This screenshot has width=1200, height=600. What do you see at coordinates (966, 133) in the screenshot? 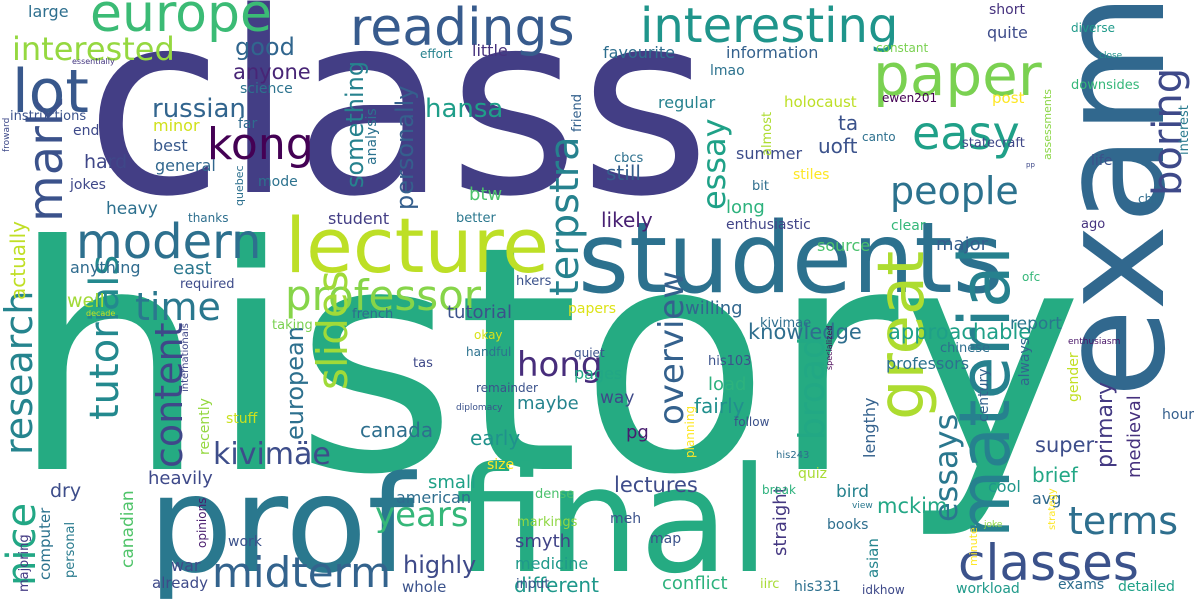
I see `word-easy: easy` at bounding box center [966, 133].